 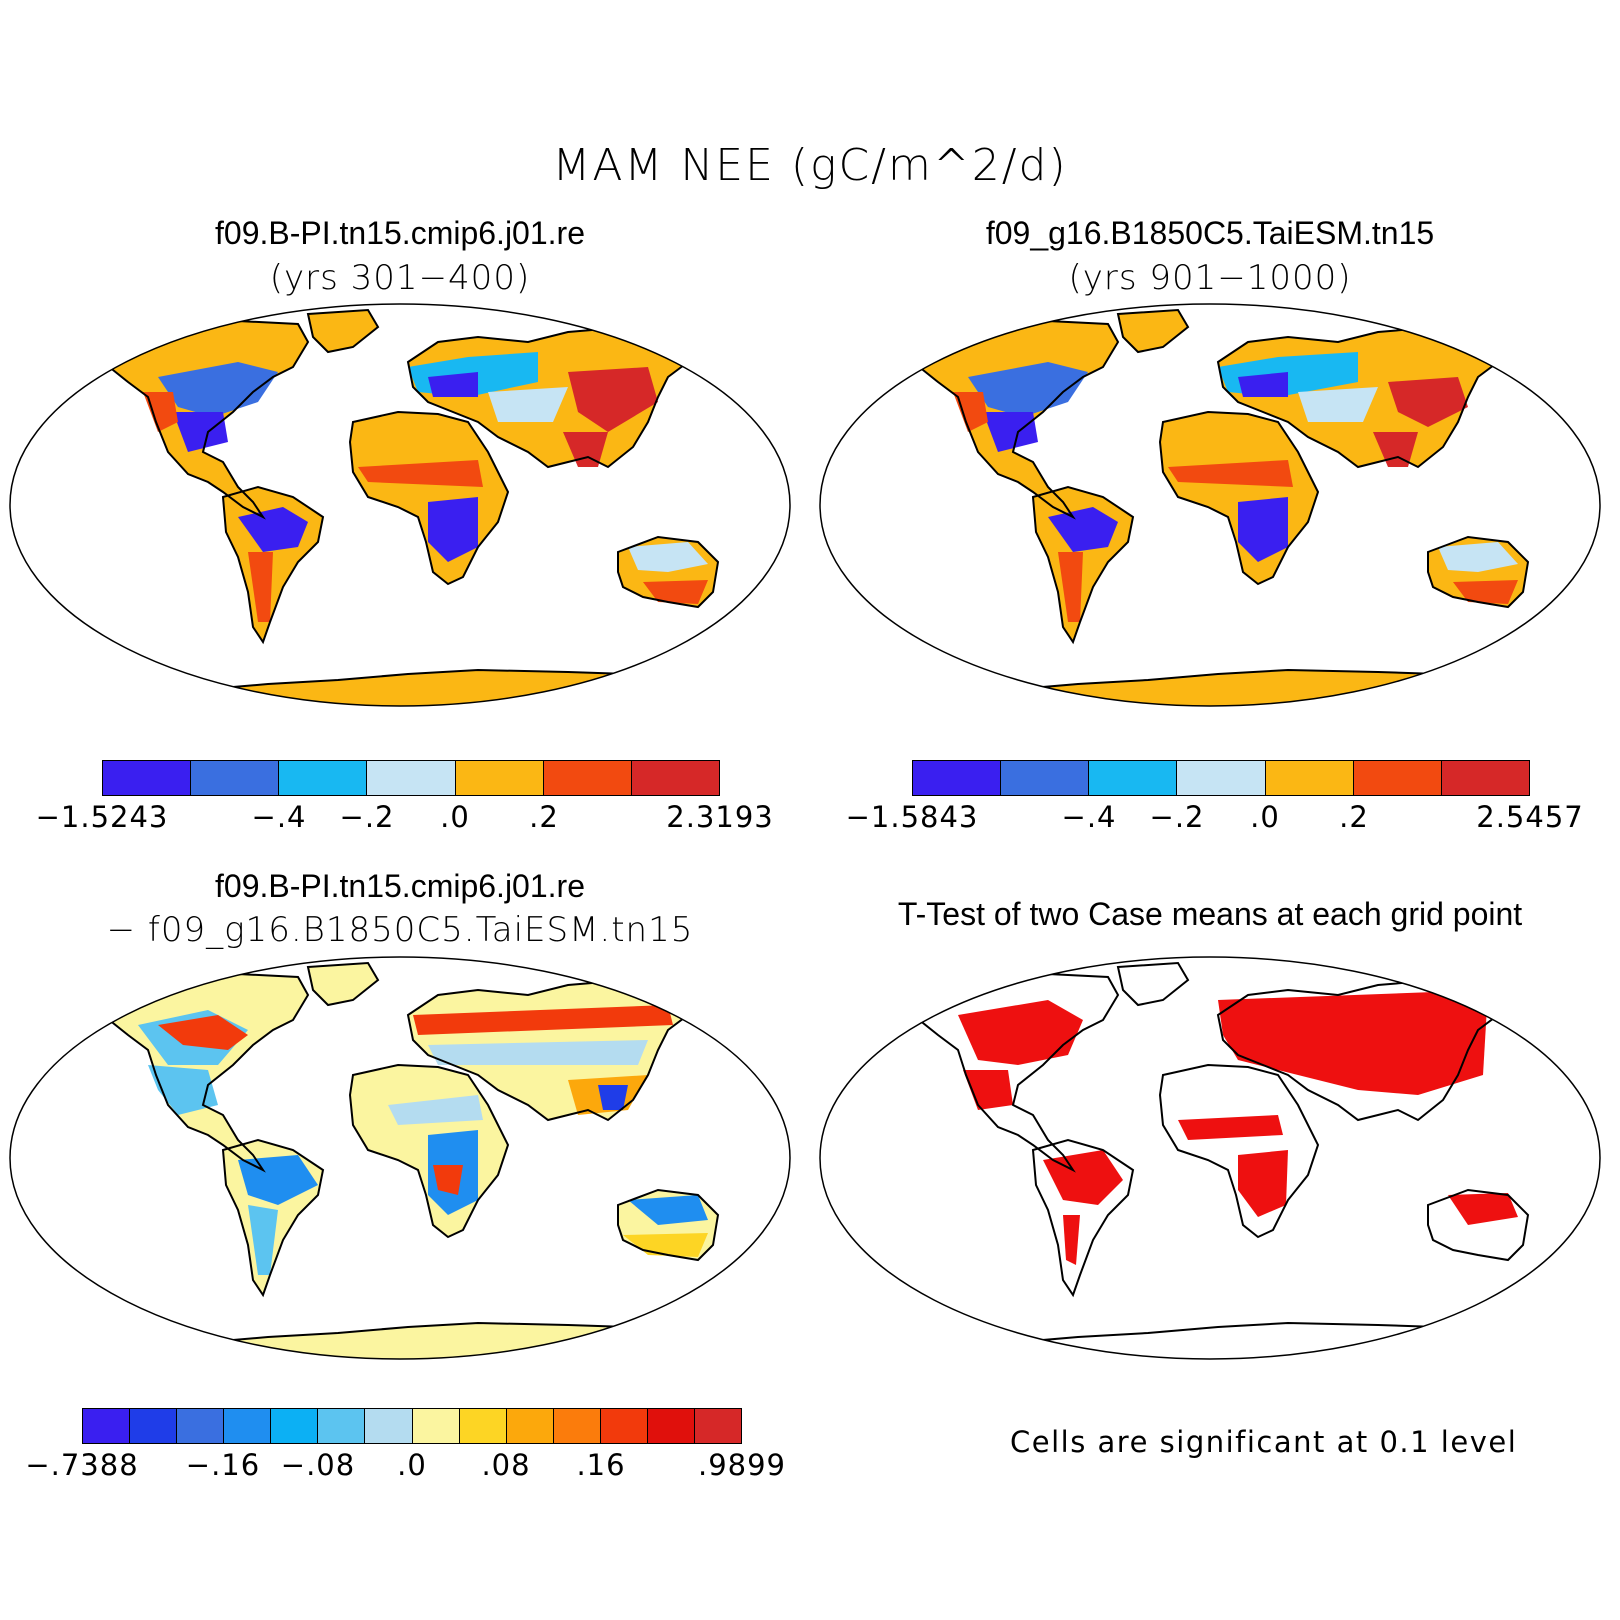 I want to click on panel3-tick: .08, so click(x=506, y=1465).